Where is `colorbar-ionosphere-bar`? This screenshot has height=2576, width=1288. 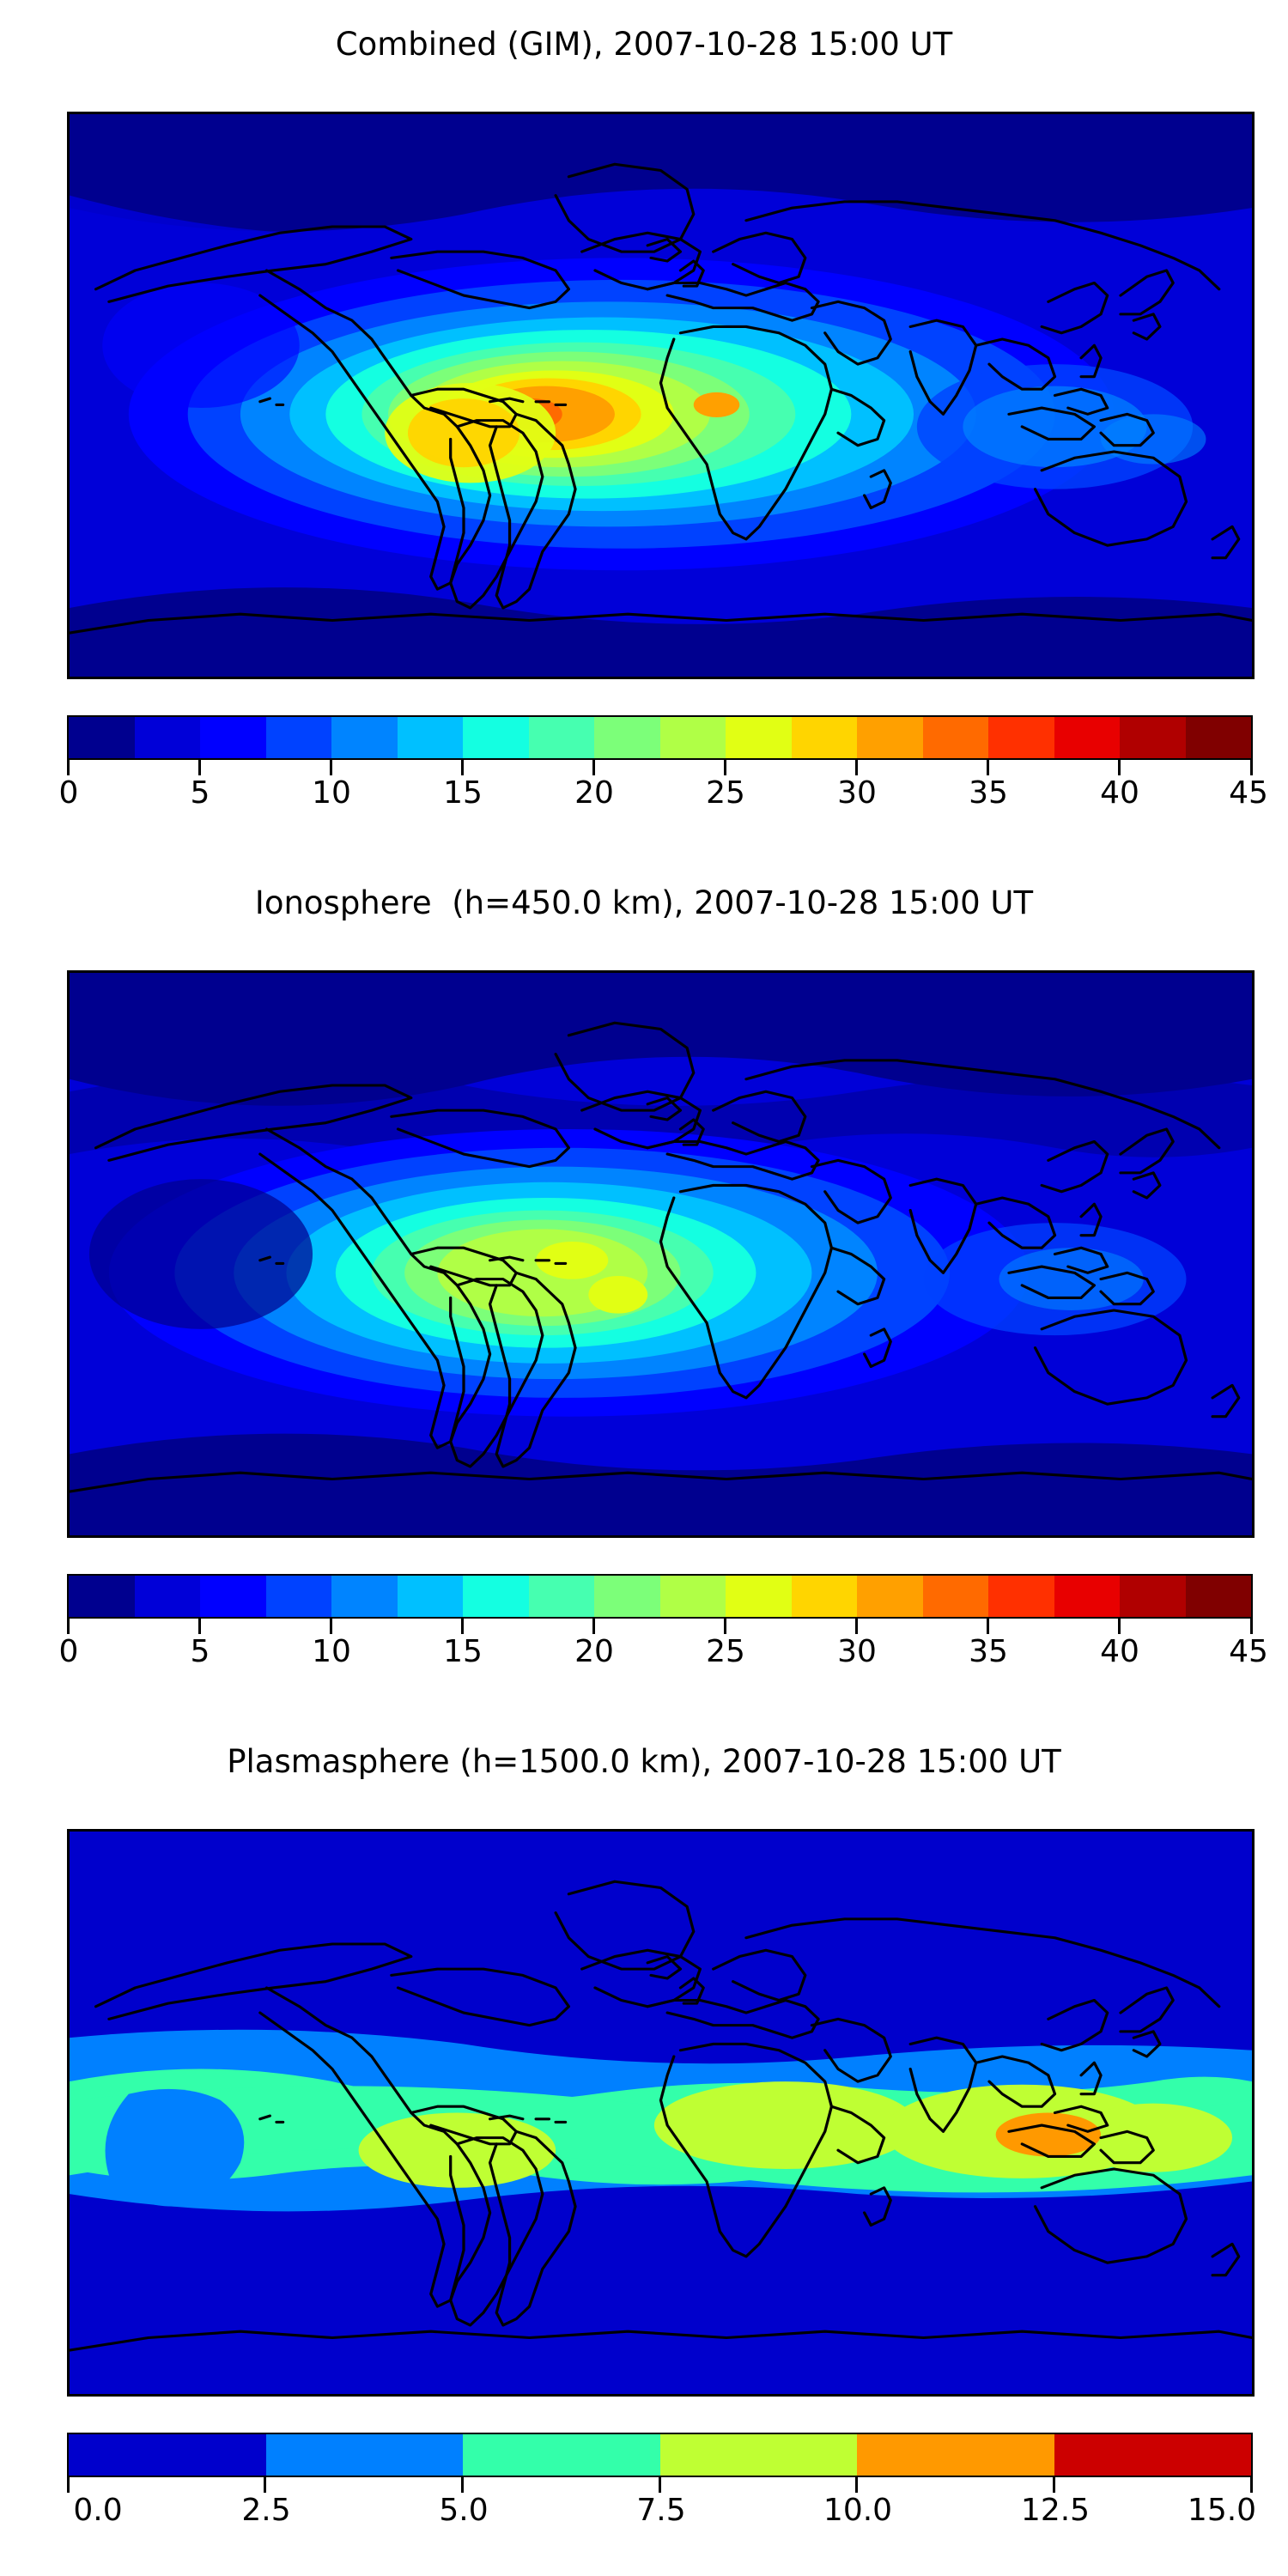 colorbar-ionosphere-bar is located at coordinates (660, 1597).